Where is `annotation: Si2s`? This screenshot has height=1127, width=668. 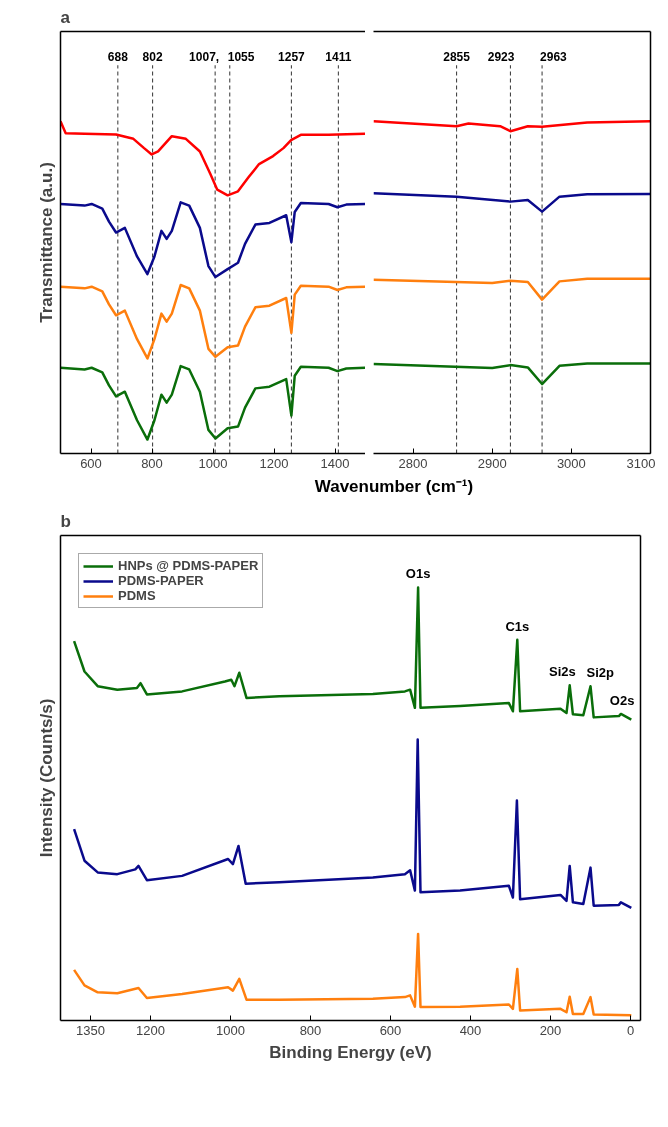 annotation: Si2s is located at coordinates (562, 672).